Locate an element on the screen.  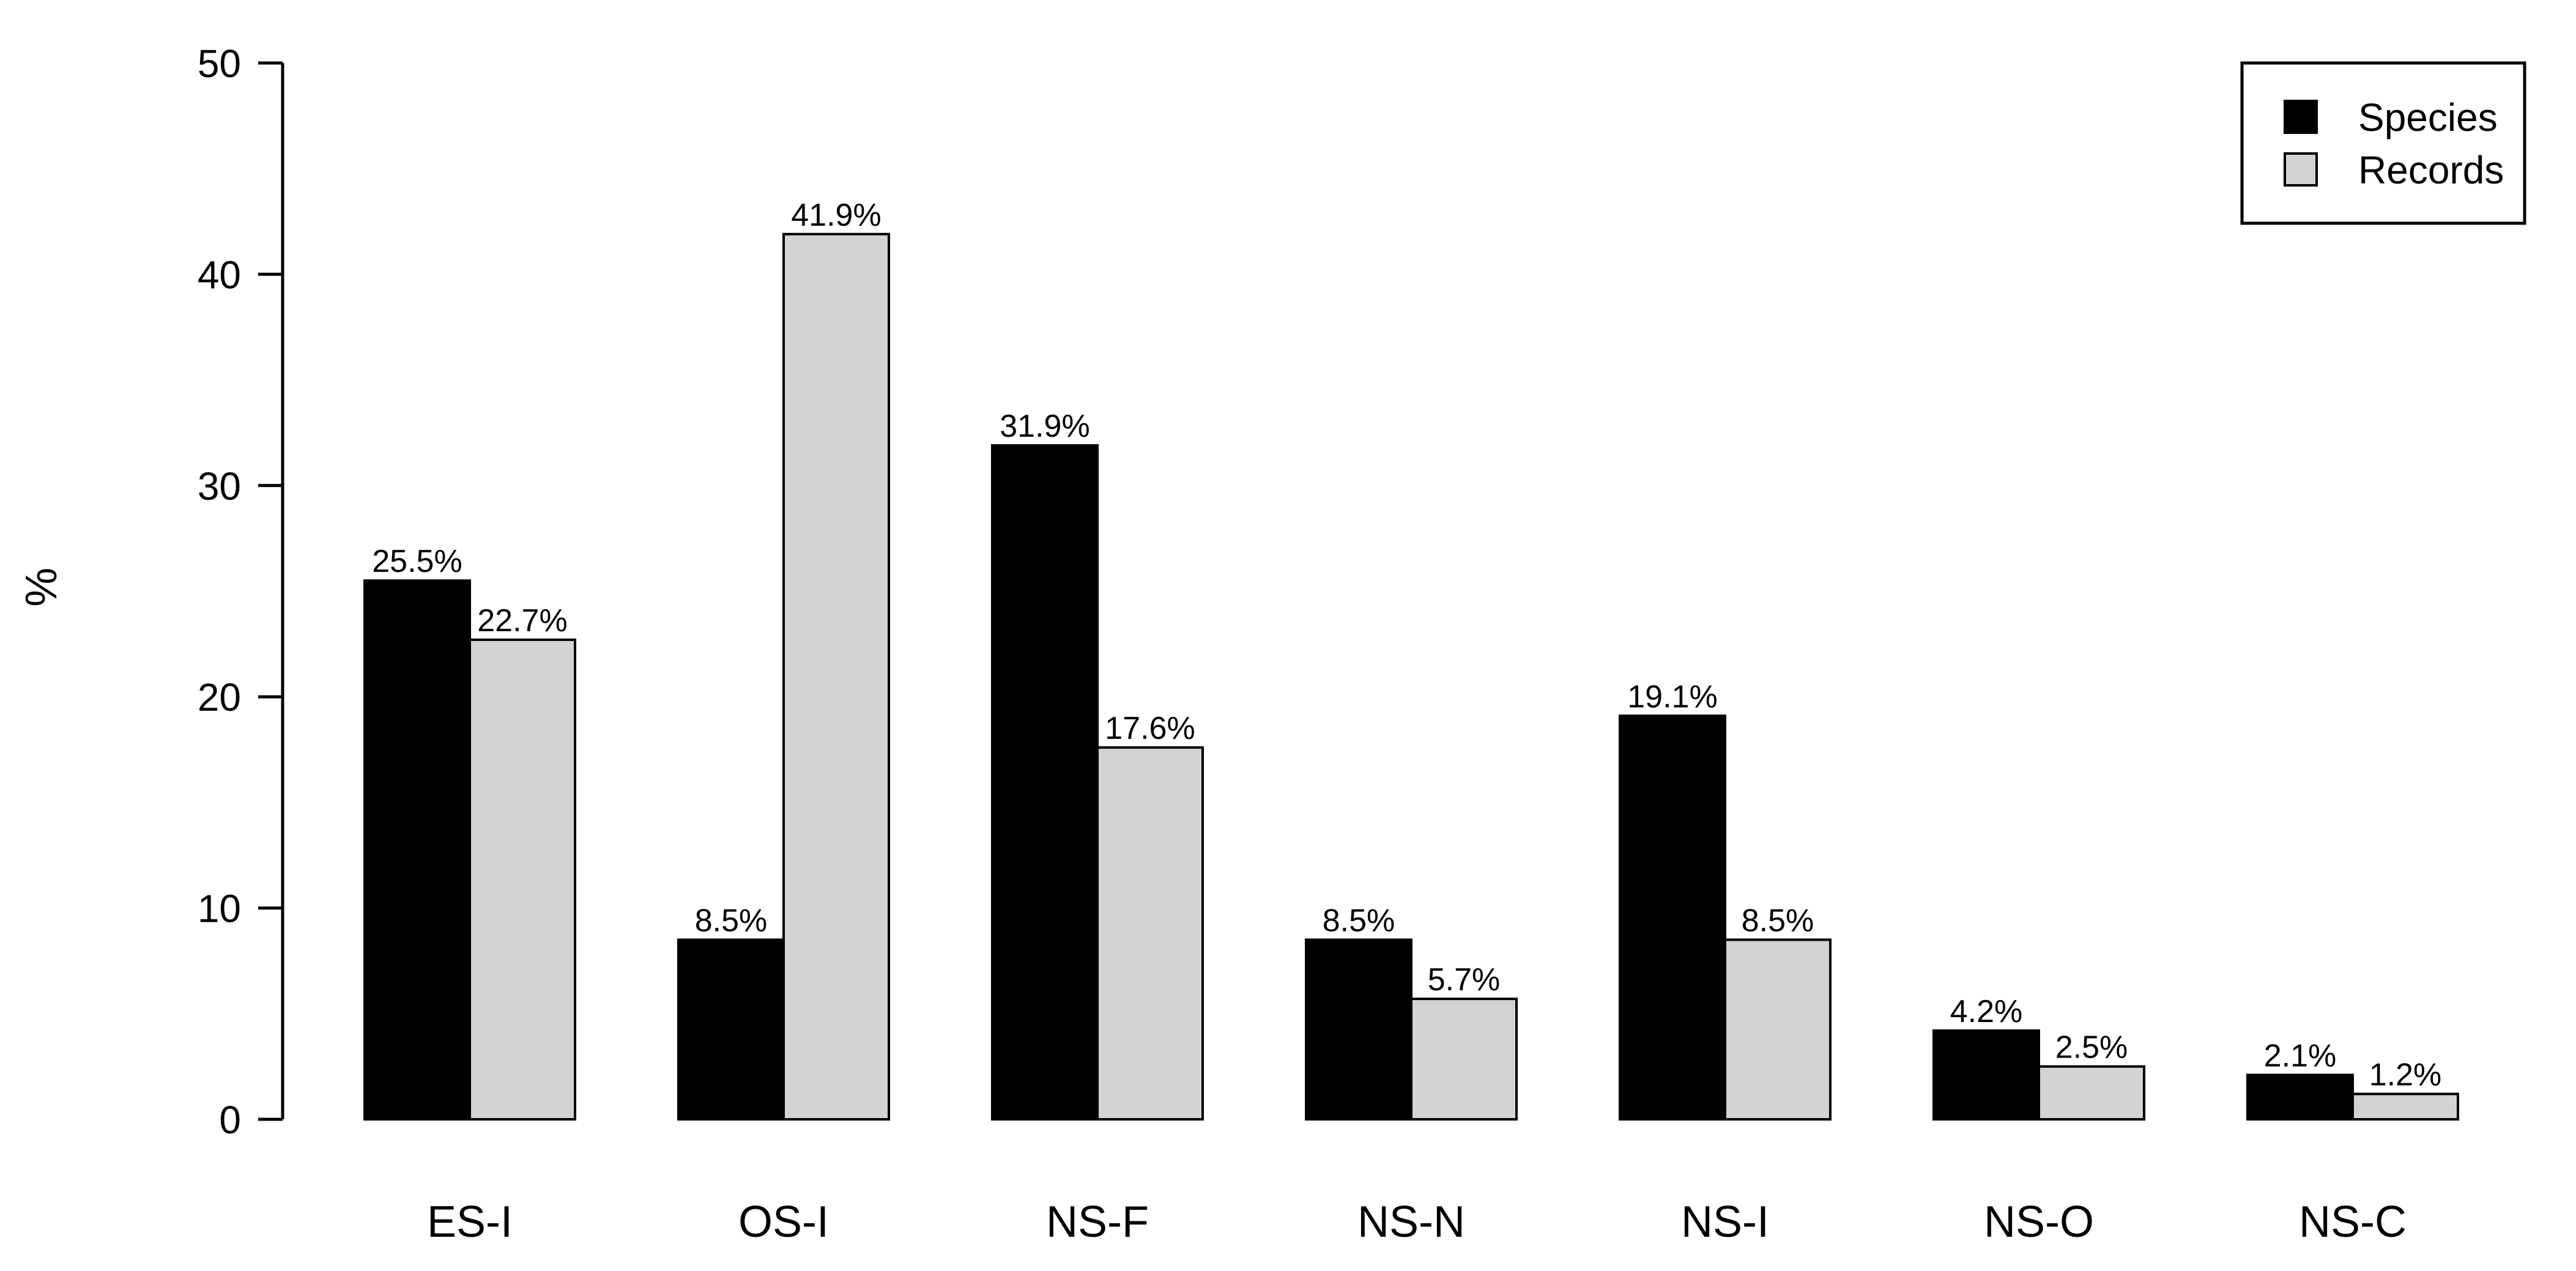
y-tick-label: 40 is located at coordinates (219, 275).